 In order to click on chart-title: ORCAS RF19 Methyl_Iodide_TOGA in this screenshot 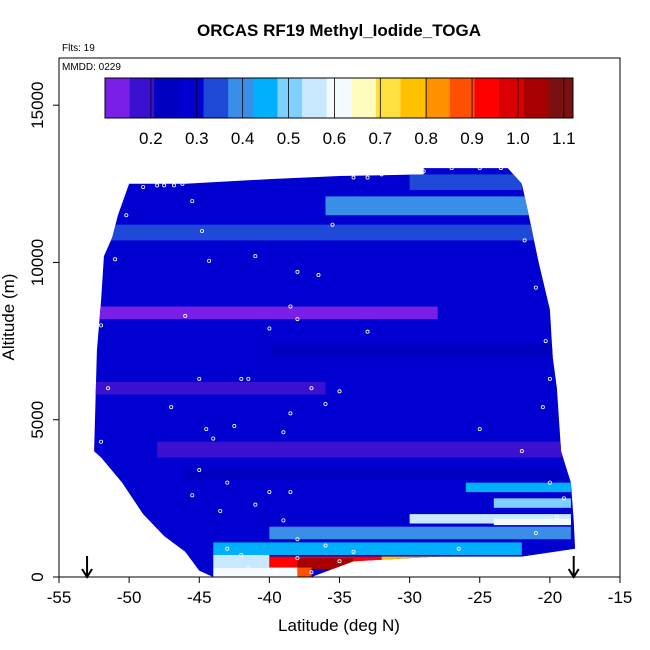, I will do `click(339, 30)`.